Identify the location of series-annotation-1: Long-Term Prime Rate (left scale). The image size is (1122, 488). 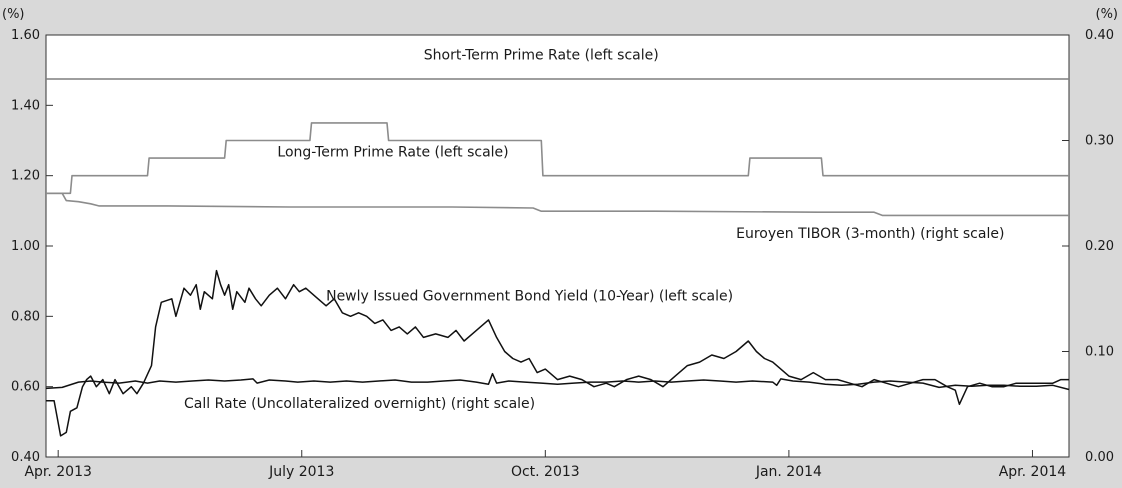
(392, 152).